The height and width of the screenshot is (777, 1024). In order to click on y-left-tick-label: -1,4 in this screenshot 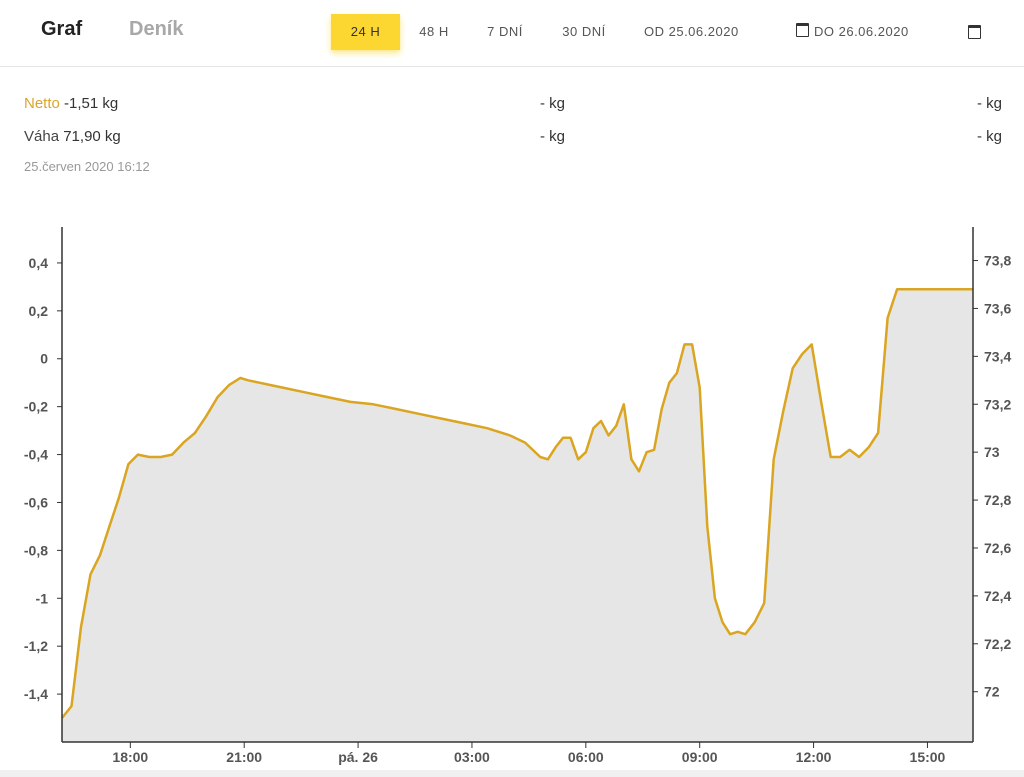, I will do `click(36, 694)`.